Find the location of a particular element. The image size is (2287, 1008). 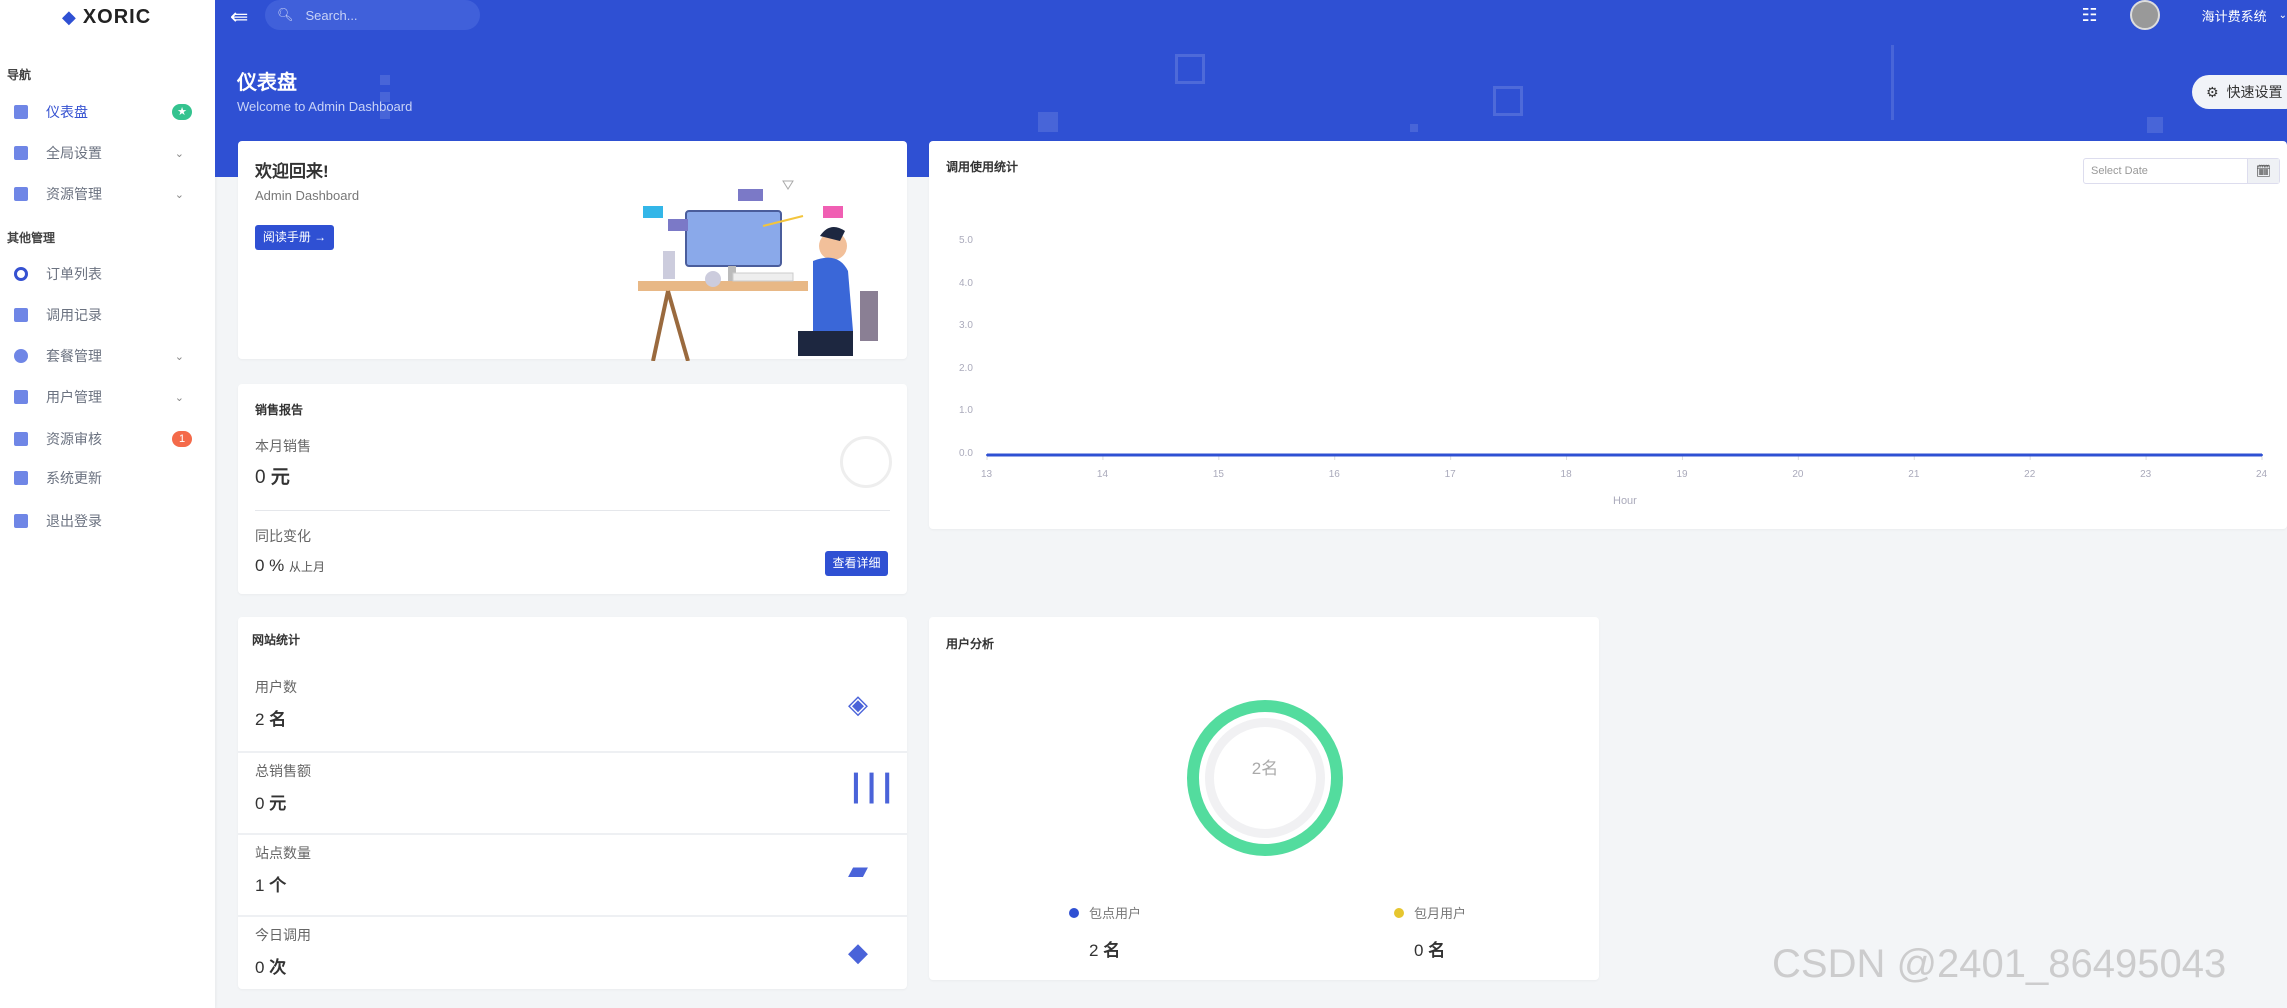

x-tick-label: 24 is located at coordinates (2262, 474).